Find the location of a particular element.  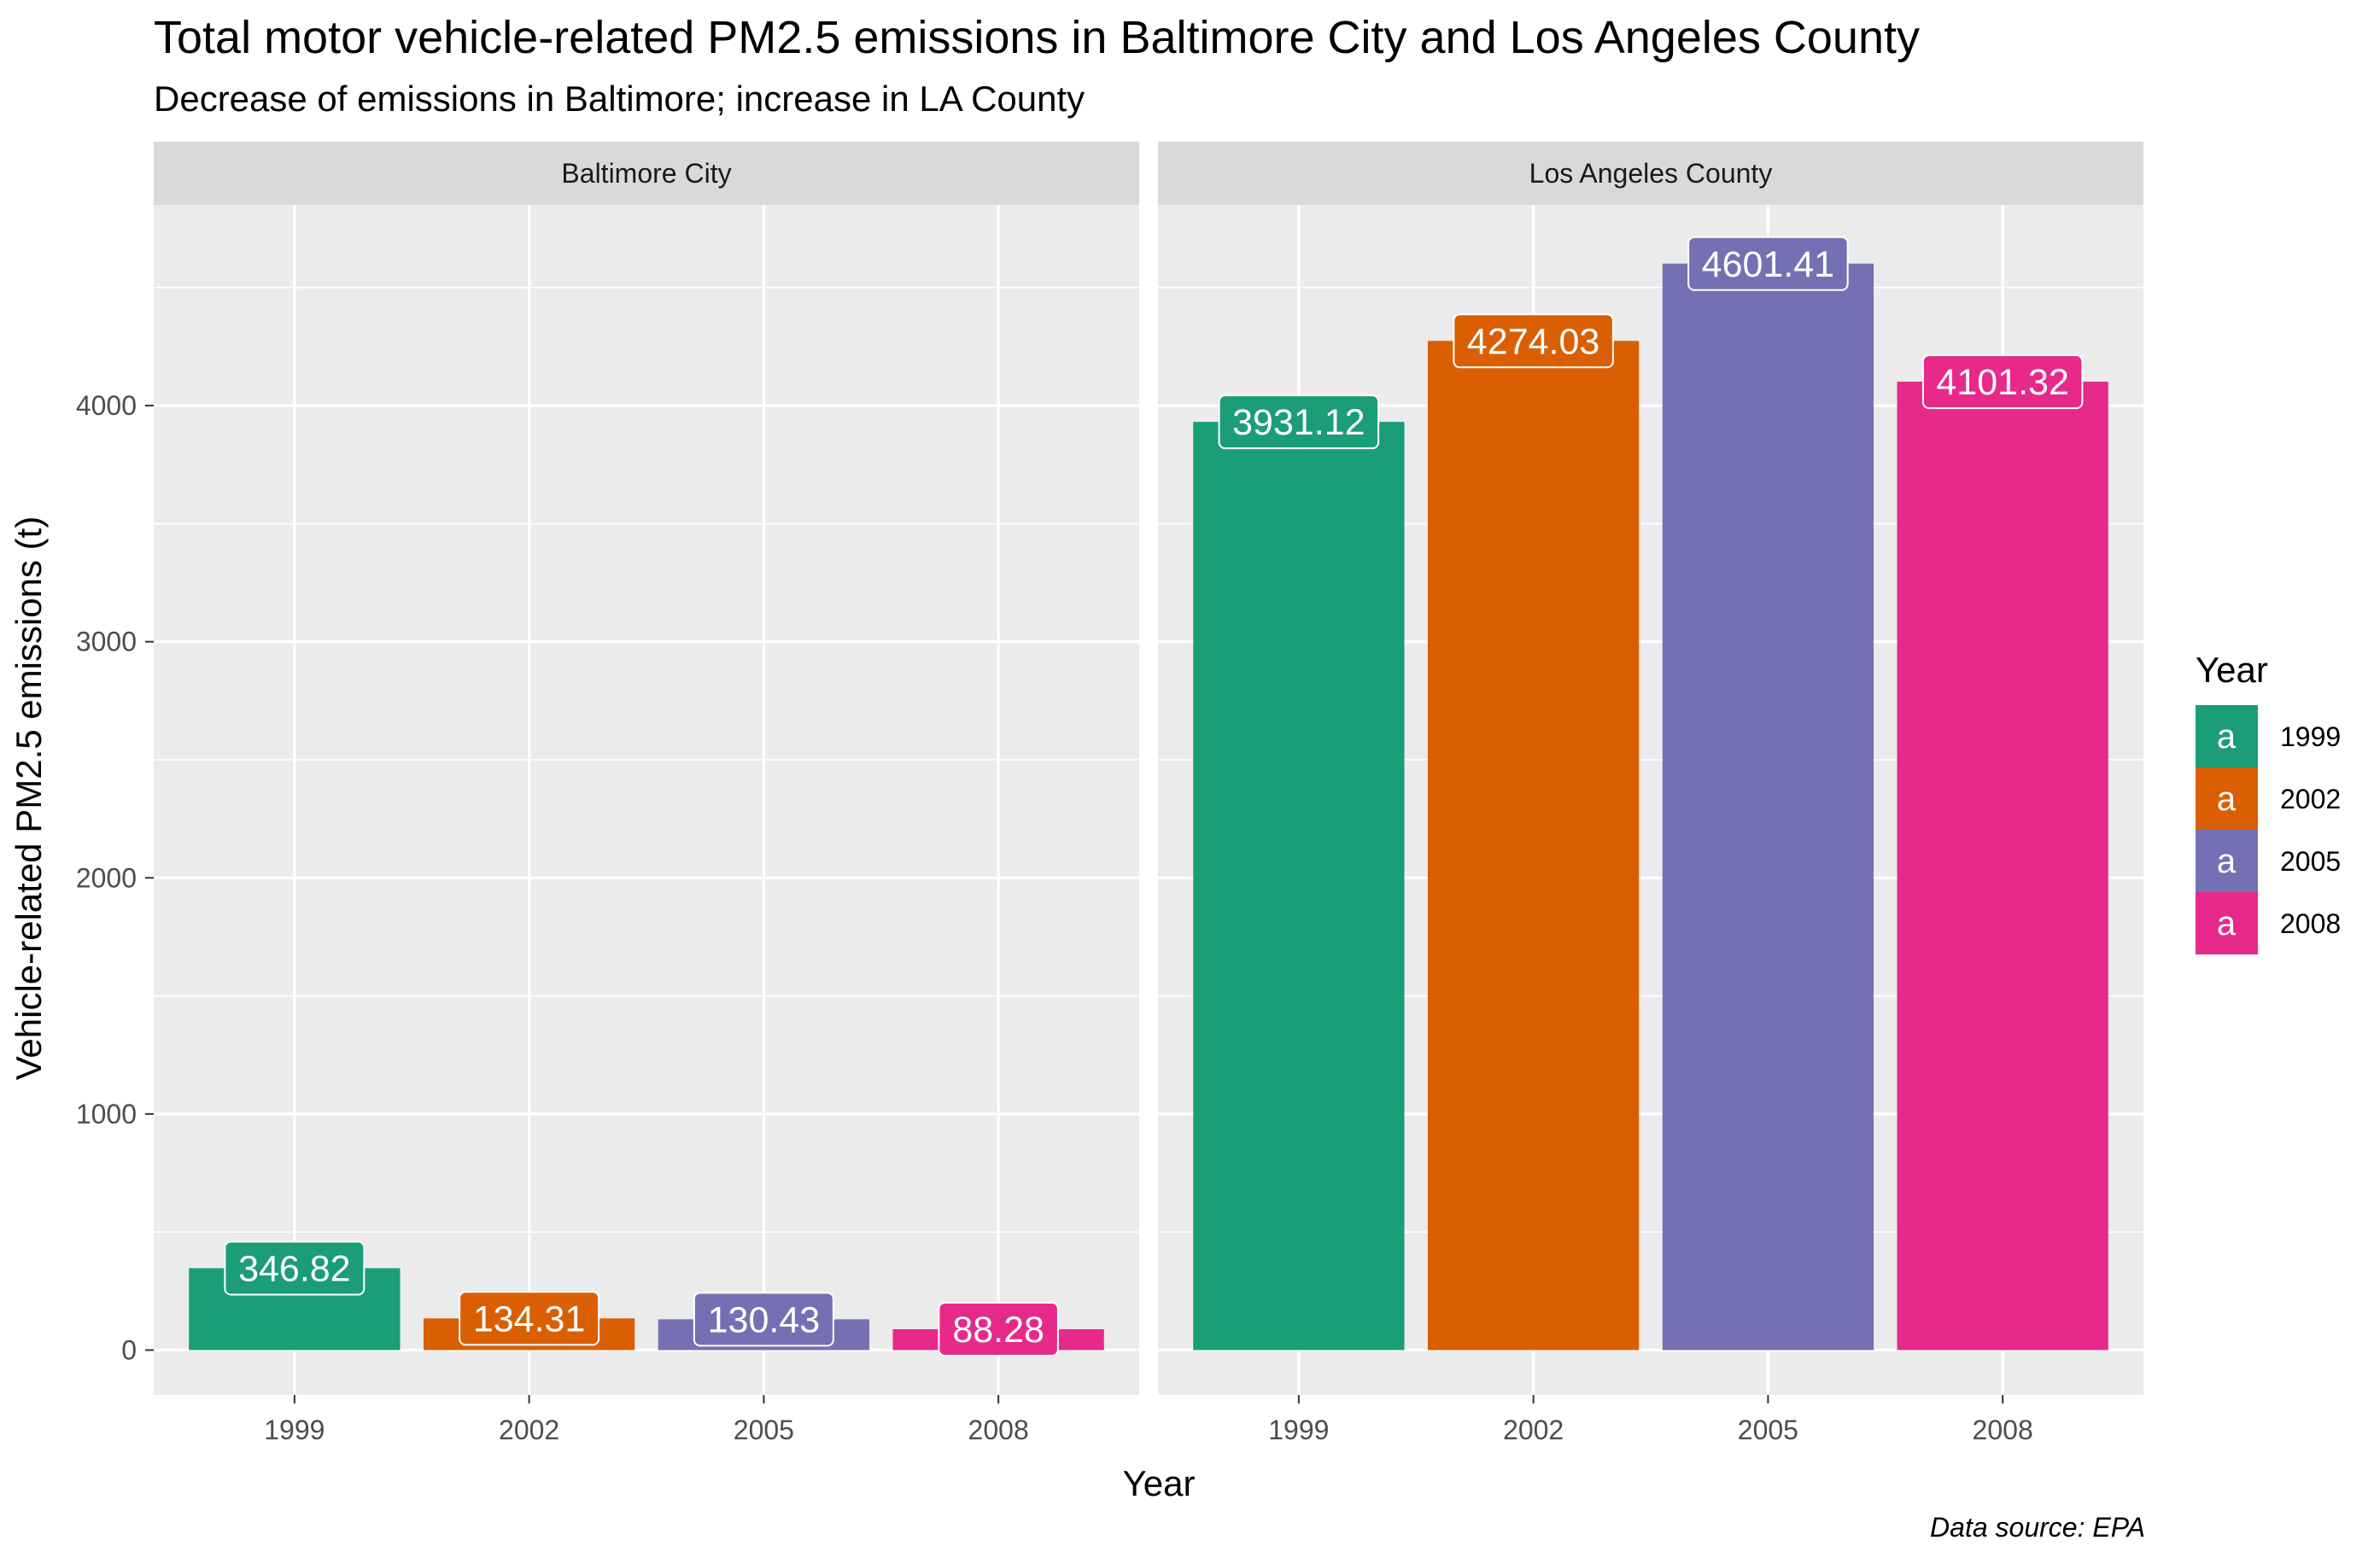

data-label-text: 4601.41 is located at coordinates (1768, 264).